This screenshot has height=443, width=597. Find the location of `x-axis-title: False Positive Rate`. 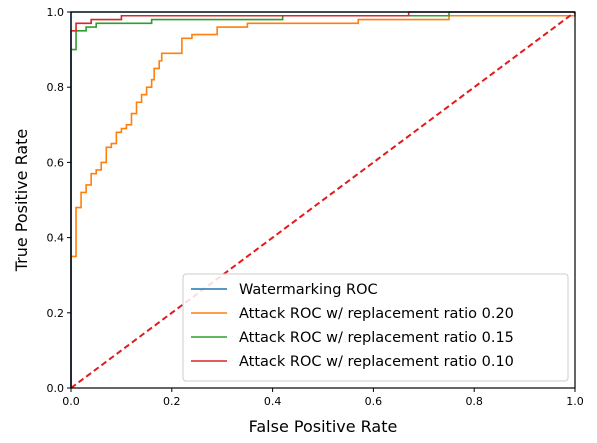

x-axis-title: False Positive Rate is located at coordinates (323, 426).